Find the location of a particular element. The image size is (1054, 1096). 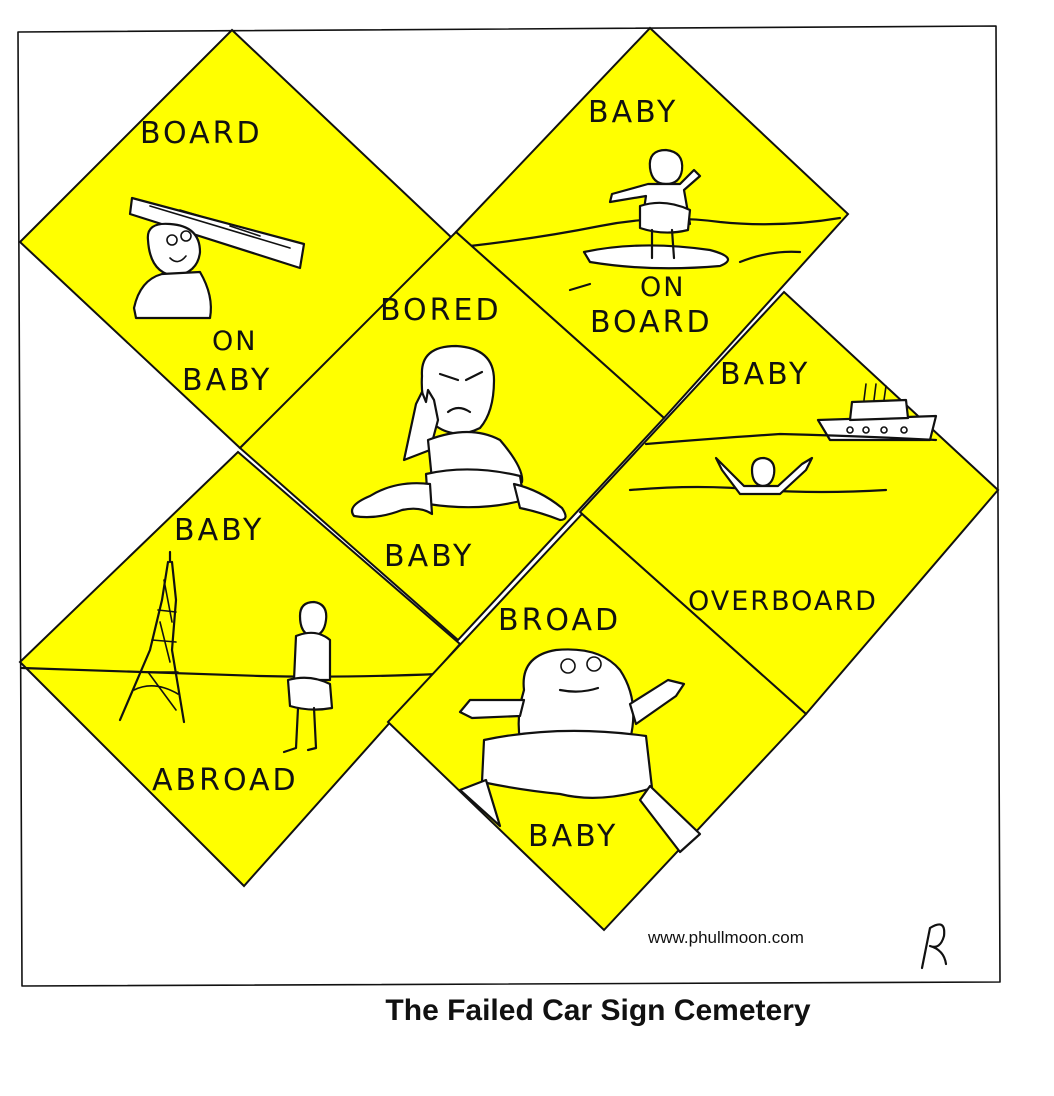

sign-line2-label: BABY is located at coordinates (227, 380).